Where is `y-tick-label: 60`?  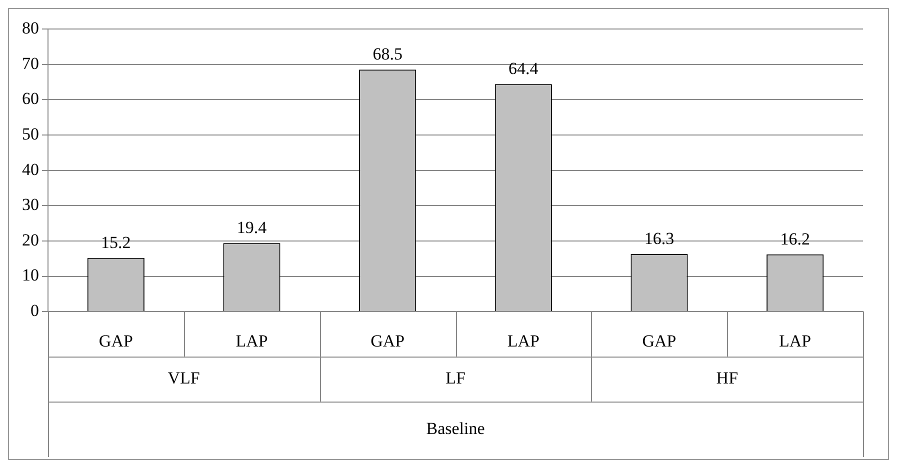
y-tick-label: 60 is located at coordinates (30, 98).